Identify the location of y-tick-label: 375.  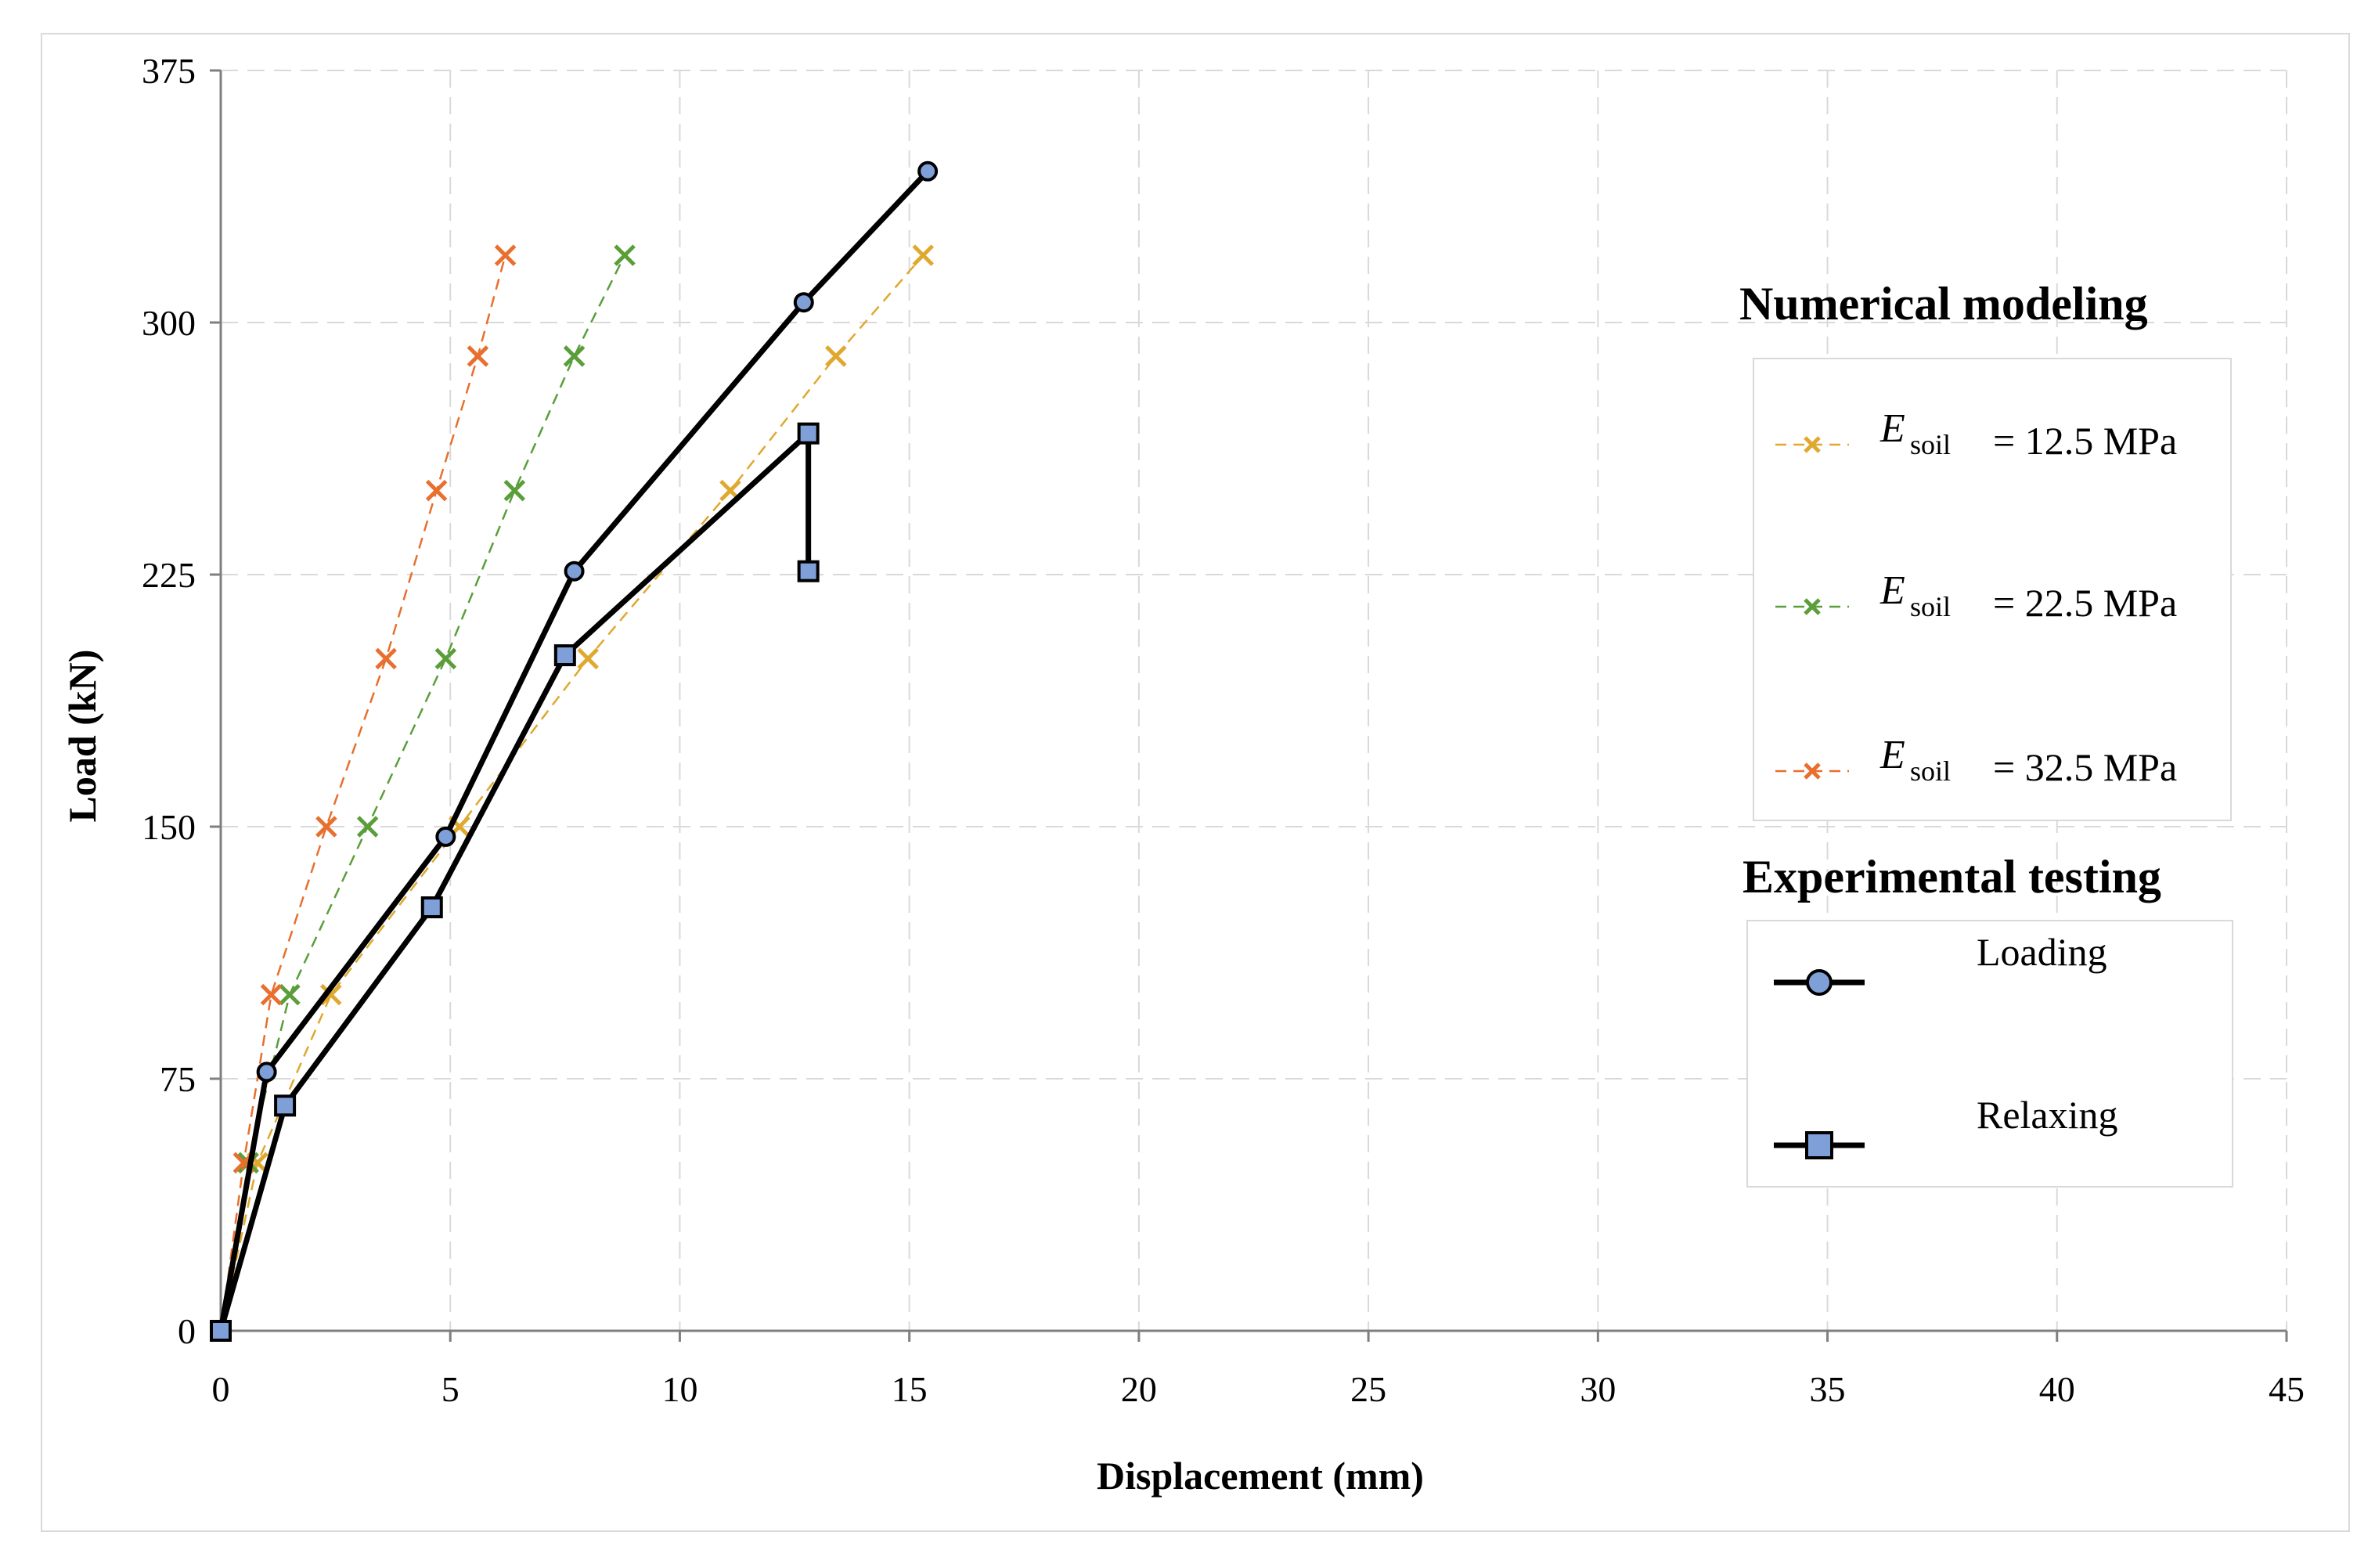
(169, 71).